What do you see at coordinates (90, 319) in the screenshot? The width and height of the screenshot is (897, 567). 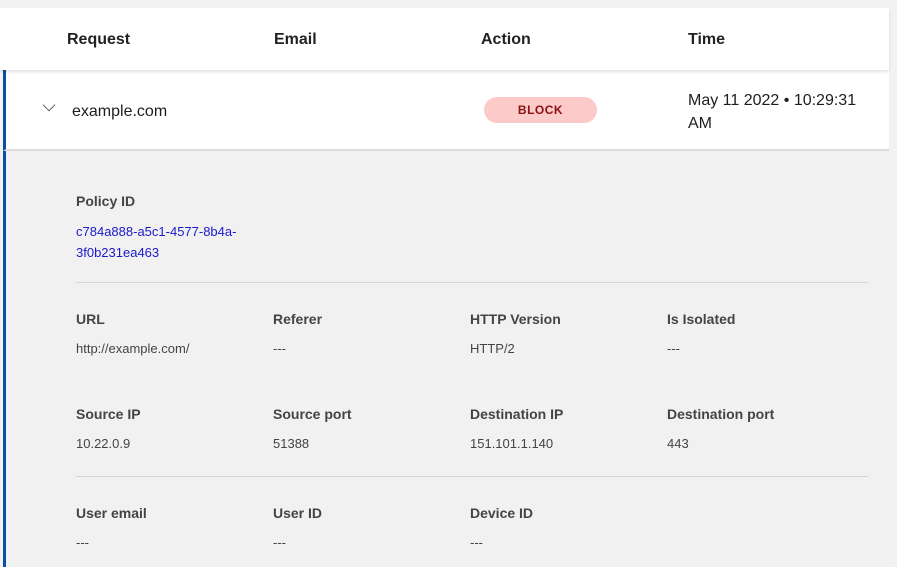 I see `url-label: URL` at bounding box center [90, 319].